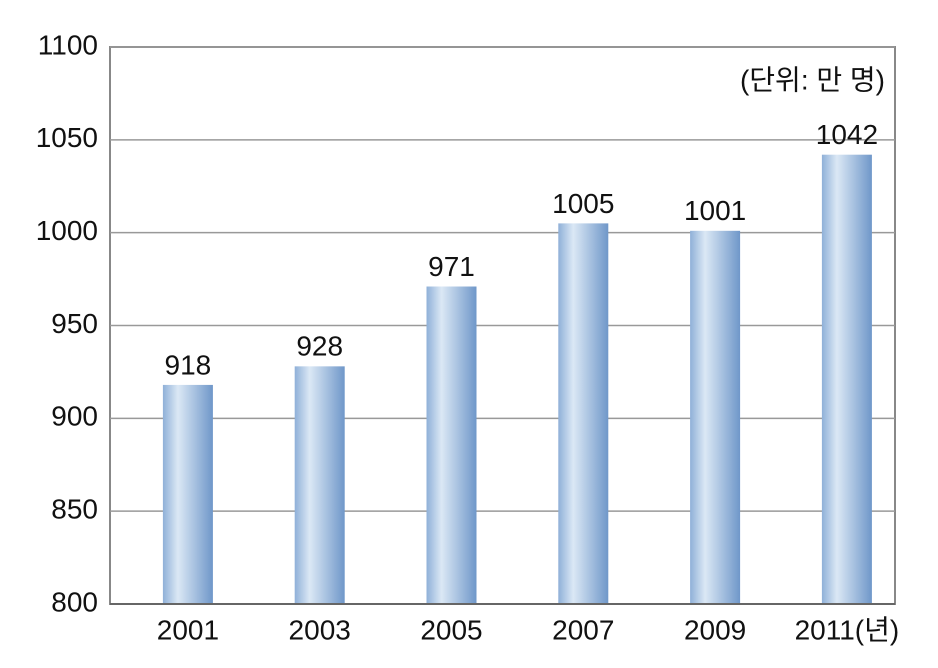 This screenshot has width=938, height=668. I want to click on value-label: 971, so click(451, 266).